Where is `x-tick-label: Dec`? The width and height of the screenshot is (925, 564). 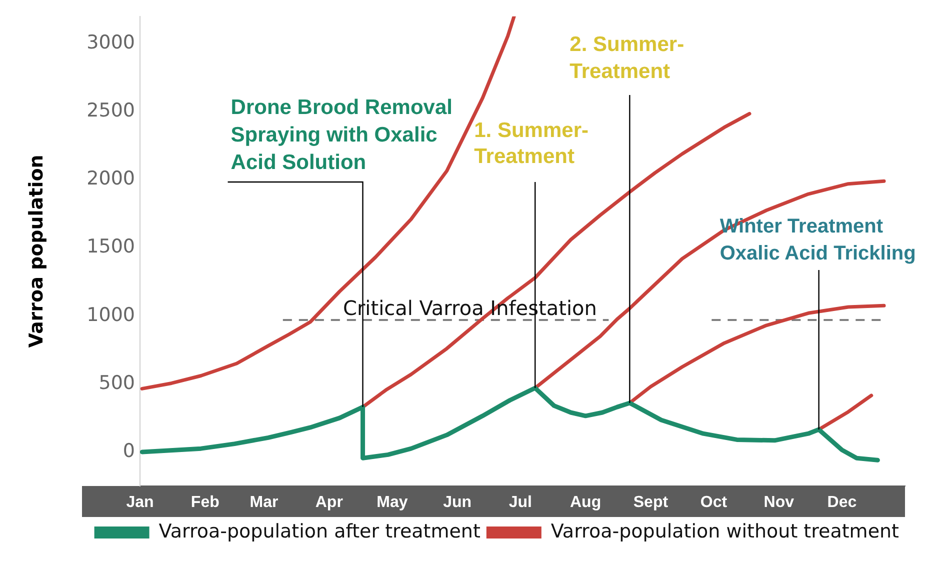
x-tick-label: Dec is located at coordinates (842, 503).